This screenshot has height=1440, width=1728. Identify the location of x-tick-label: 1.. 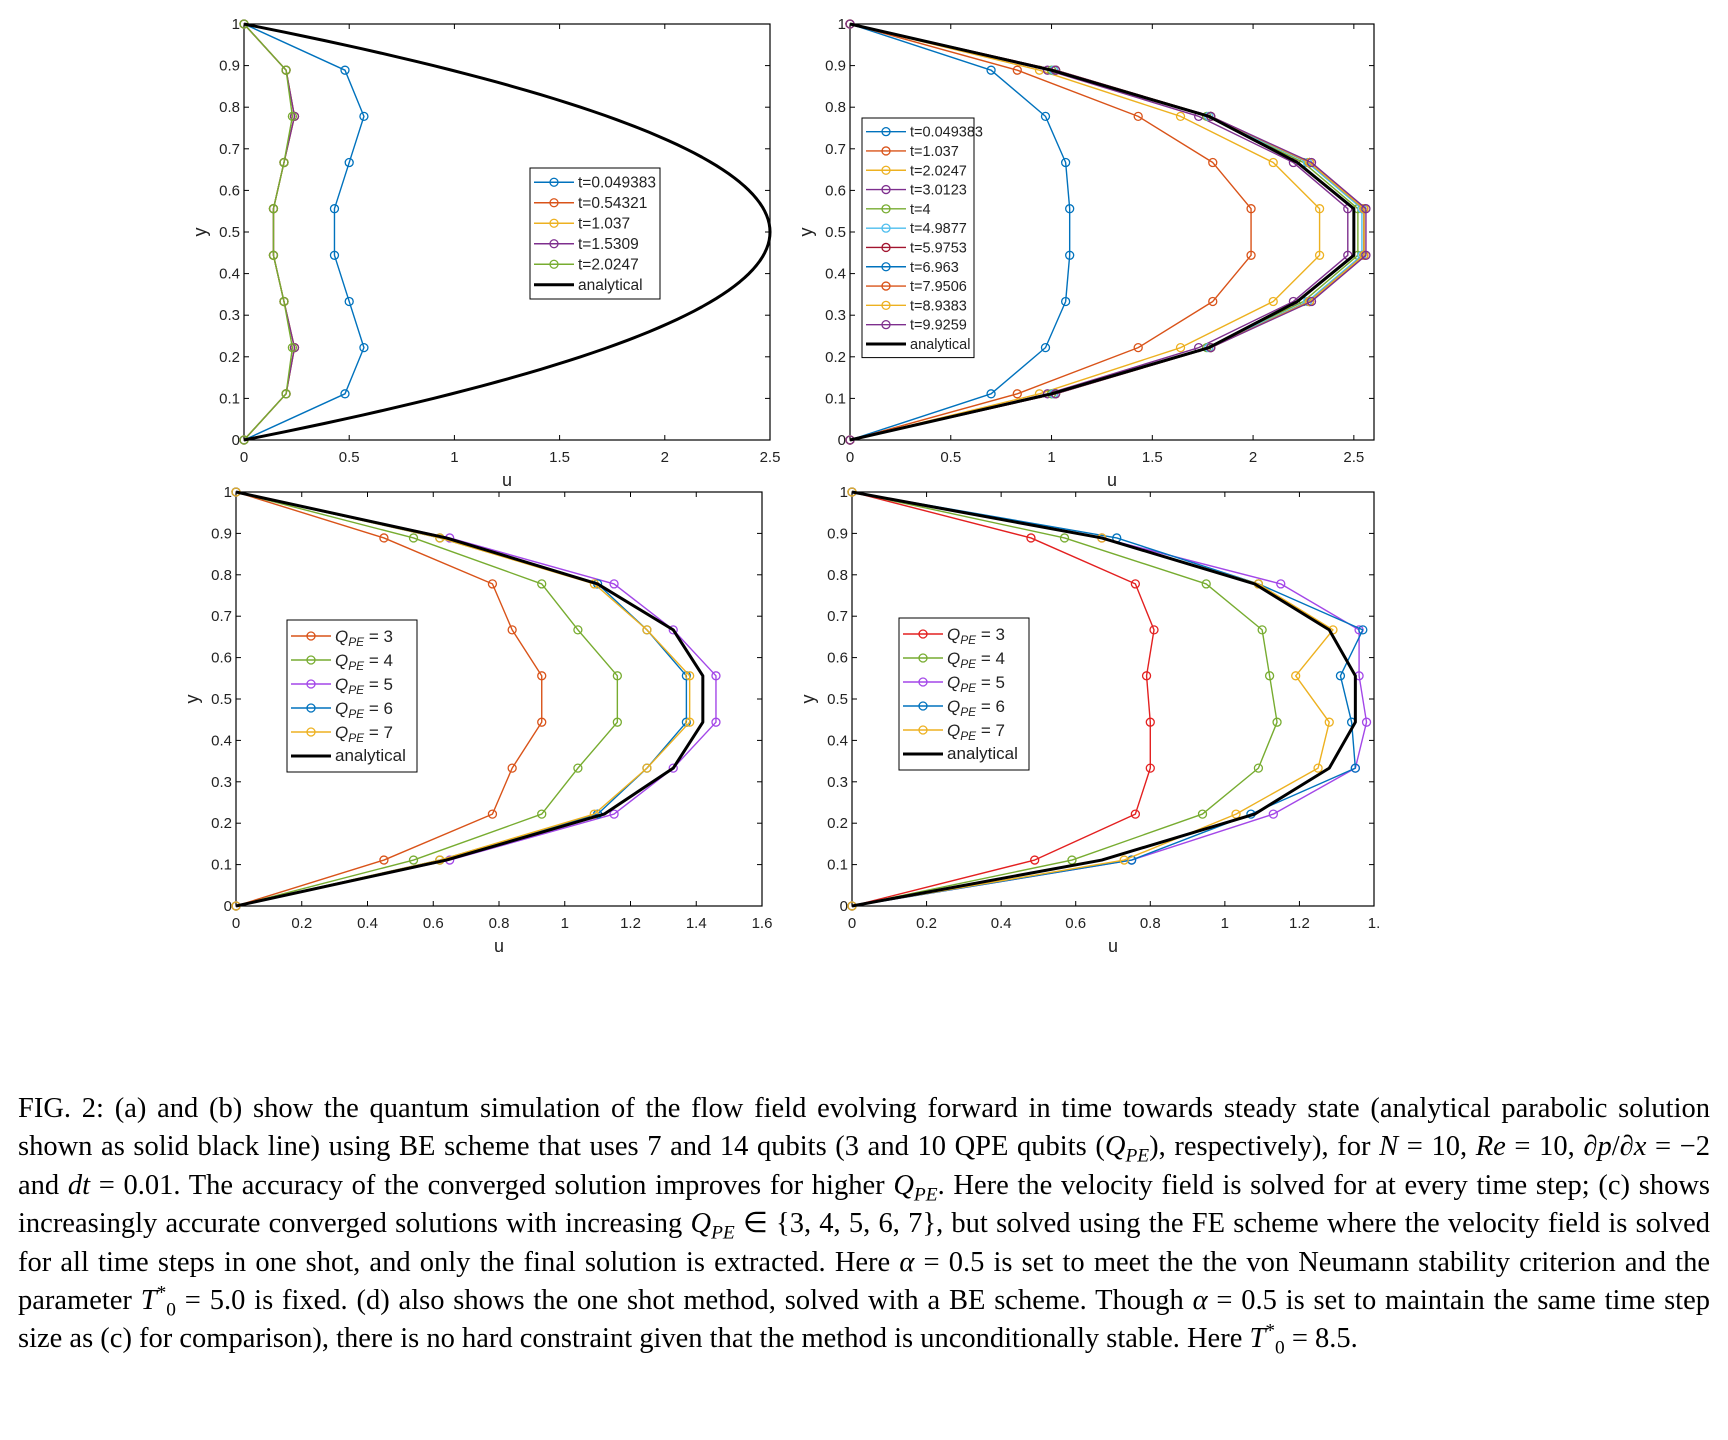
(1374, 923).